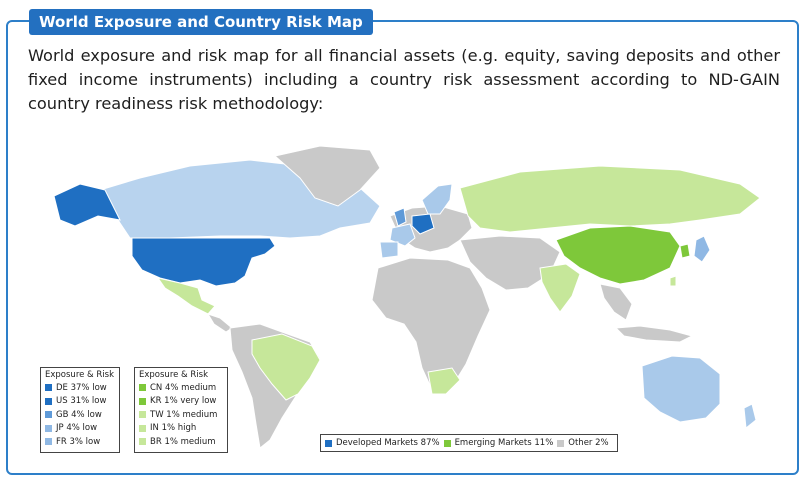 The image size is (807, 481). Describe the element at coordinates (219, 323) in the screenshot. I see `region-central-america` at that location.